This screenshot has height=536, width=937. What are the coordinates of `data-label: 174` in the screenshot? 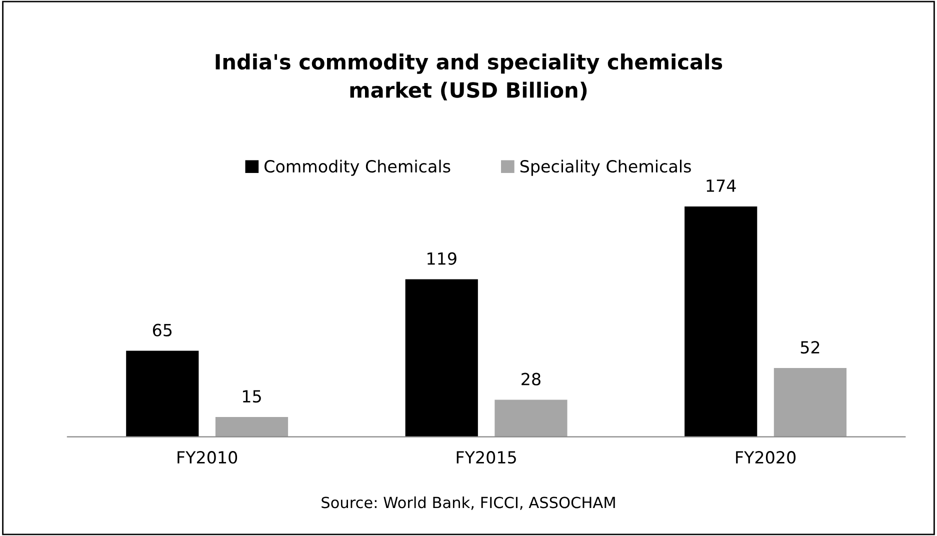 It's located at (721, 186).